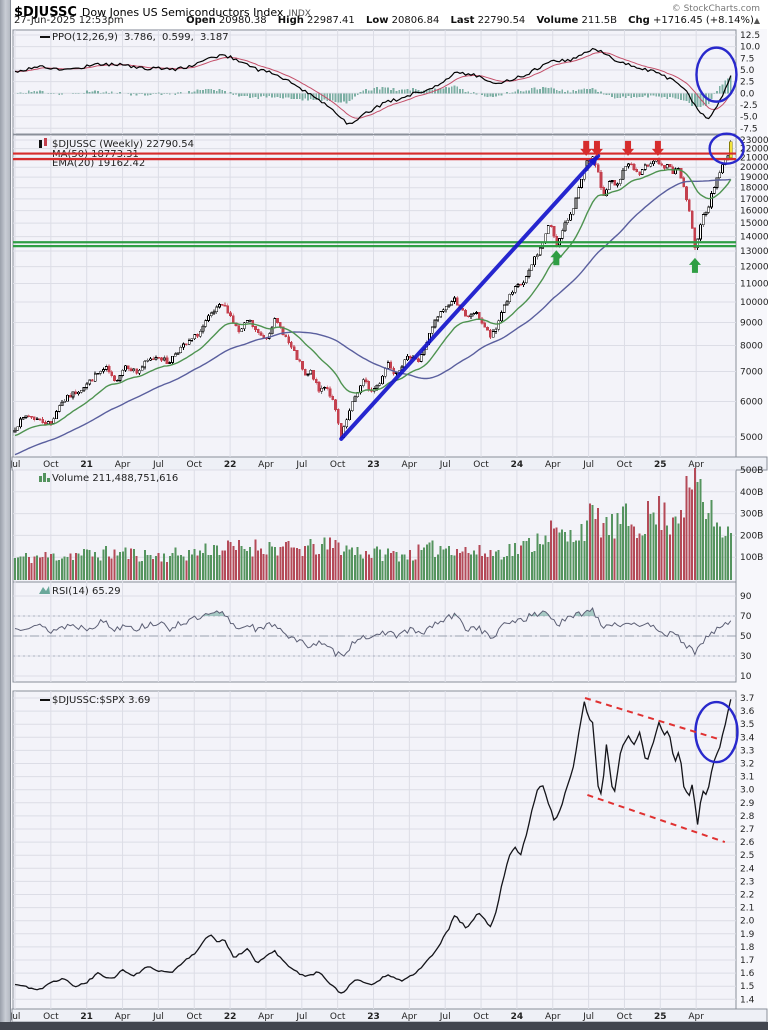 The image size is (768, 1030). Describe the element at coordinates (747, 765) in the screenshot. I see `svg-text: 3.2` at that location.